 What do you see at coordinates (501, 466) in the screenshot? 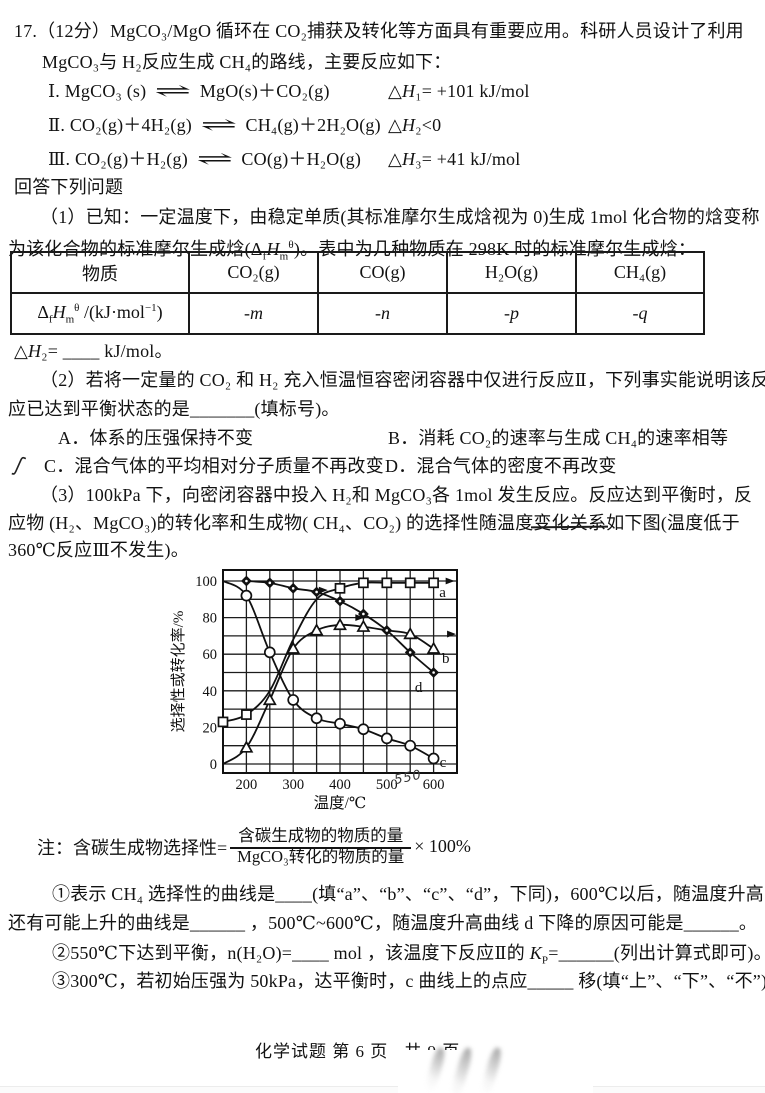
I see `option-d: D．混合气体的密度不再改变` at bounding box center [501, 466].